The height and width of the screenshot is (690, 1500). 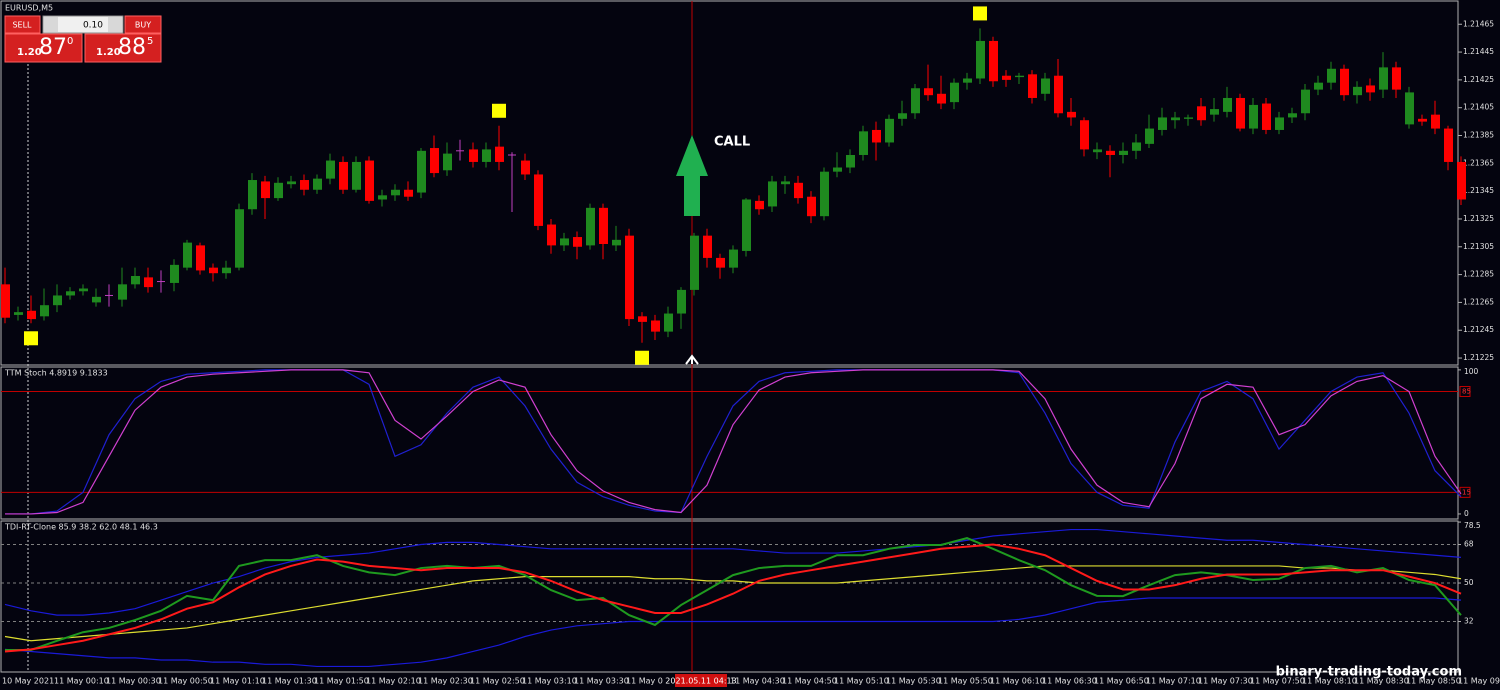 What do you see at coordinates (601, 681) in the screenshot?
I see `x-tick-label: 11 May 03:30` at bounding box center [601, 681].